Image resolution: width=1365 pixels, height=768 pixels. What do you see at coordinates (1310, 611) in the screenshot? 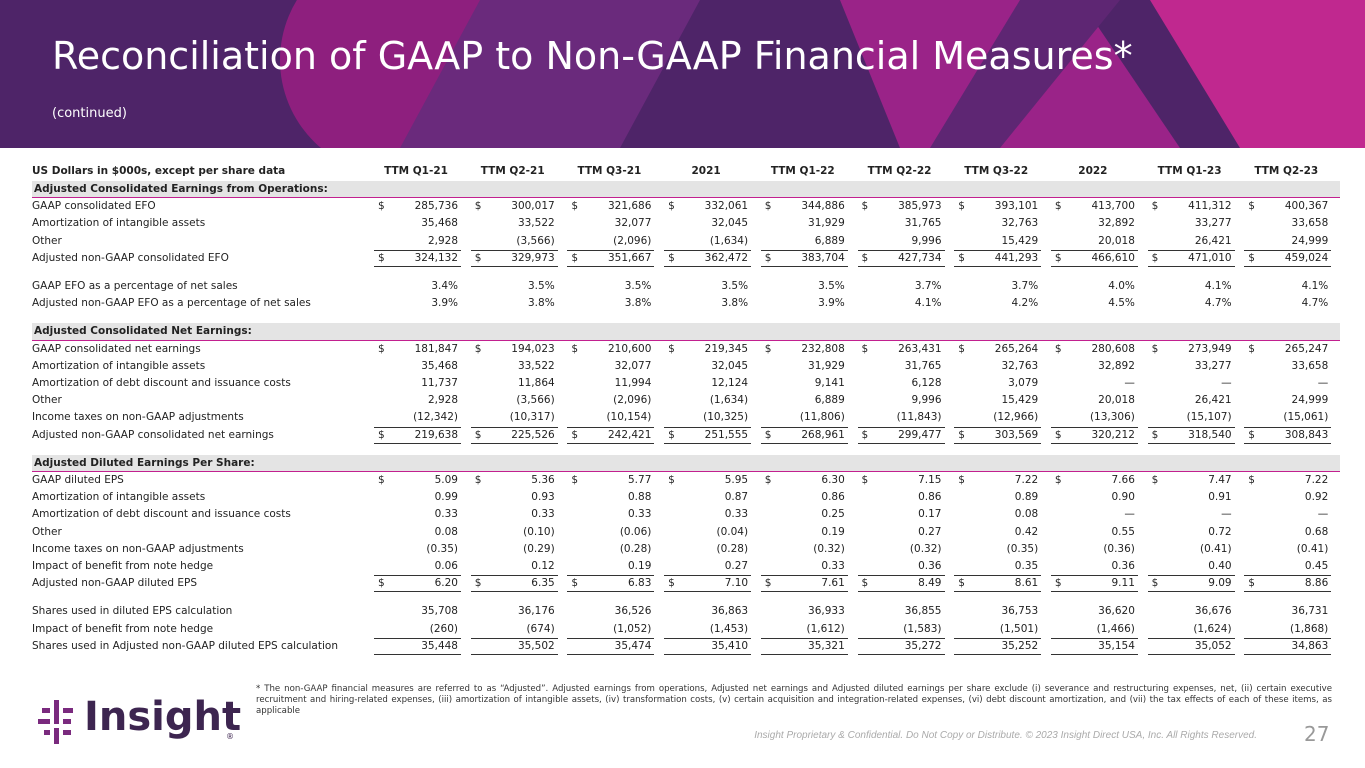
I see `value: 36,731` at bounding box center [1310, 611].